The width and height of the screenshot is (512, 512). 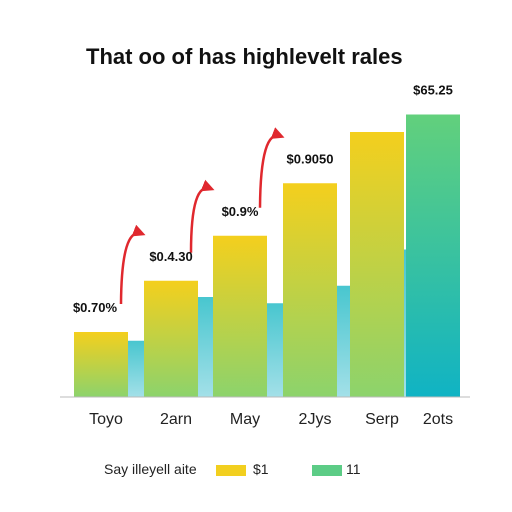 I want to click on x-tick-label-3: 2Jys, so click(x=315, y=419).